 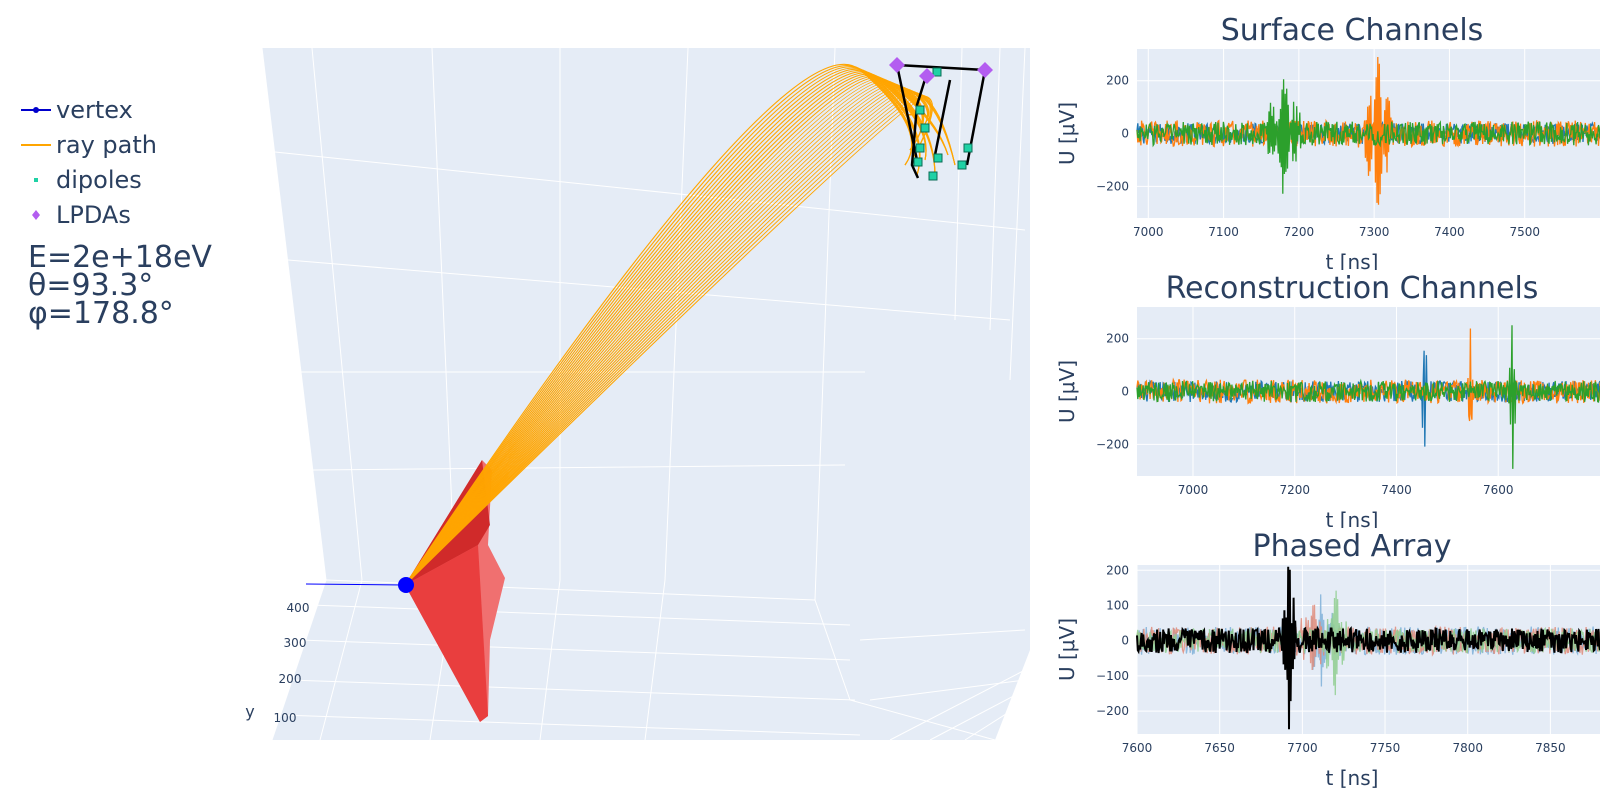 What do you see at coordinates (355, 584) in the screenshot?
I see `vertex-line` at bounding box center [355, 584].